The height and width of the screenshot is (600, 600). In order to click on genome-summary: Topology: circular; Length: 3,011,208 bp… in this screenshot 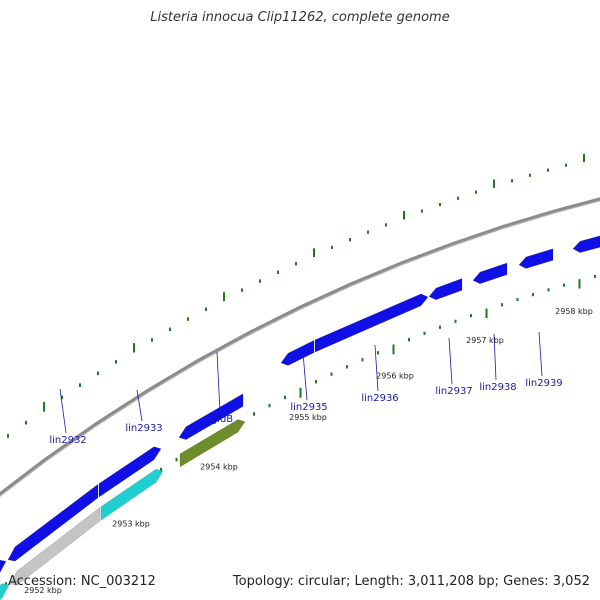, I will do `click(411, 581)`.